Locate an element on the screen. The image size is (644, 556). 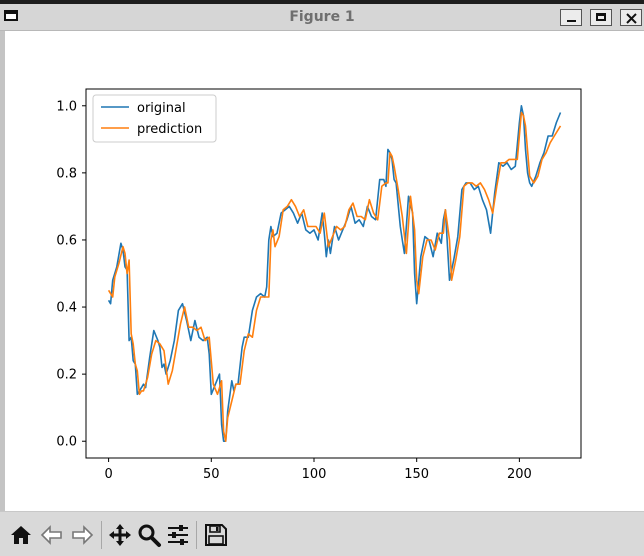
home-icon is located at coordinates (21, 535).